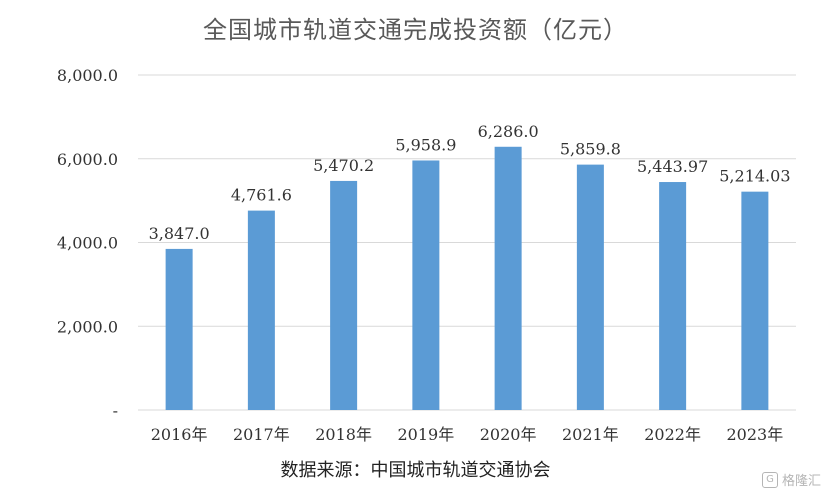 The height and width of the screenshot is (495, 831). I want to click on x-tick-label: 2022年, so click(672, 434).